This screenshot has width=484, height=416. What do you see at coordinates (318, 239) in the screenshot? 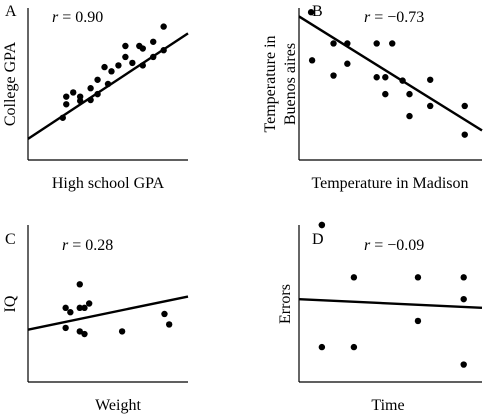
I see `panel-label: D` at bounding box center [318, 239].